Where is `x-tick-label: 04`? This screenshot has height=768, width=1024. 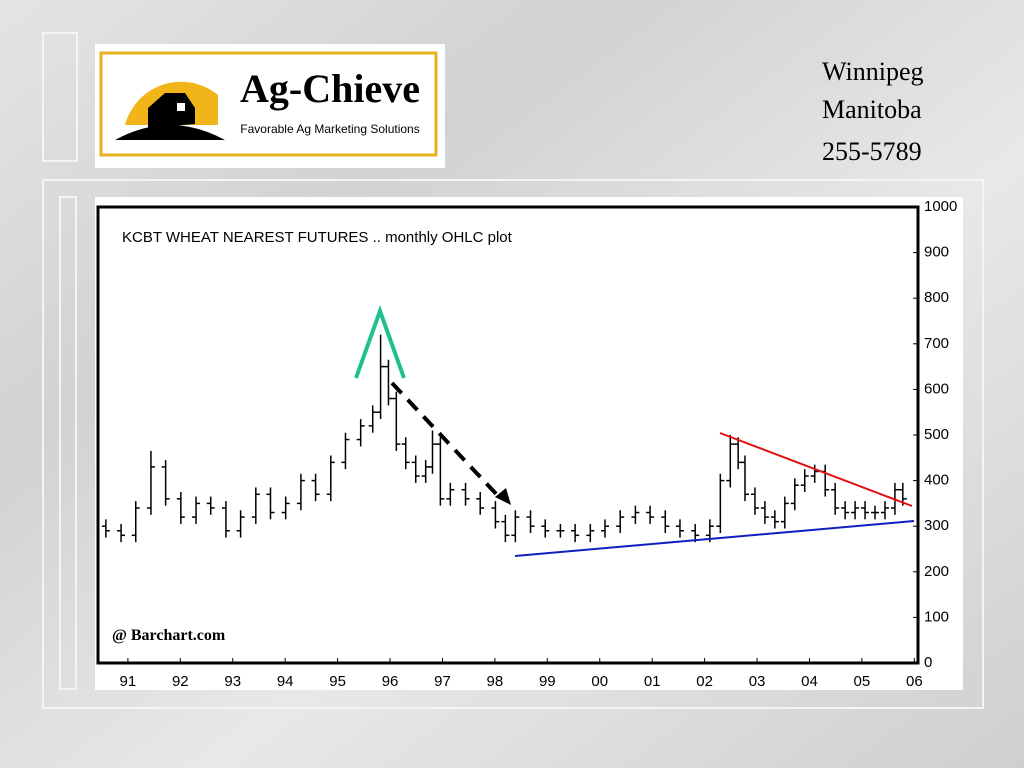
x-tick-label: 04 is located at coordinates (809, 681).